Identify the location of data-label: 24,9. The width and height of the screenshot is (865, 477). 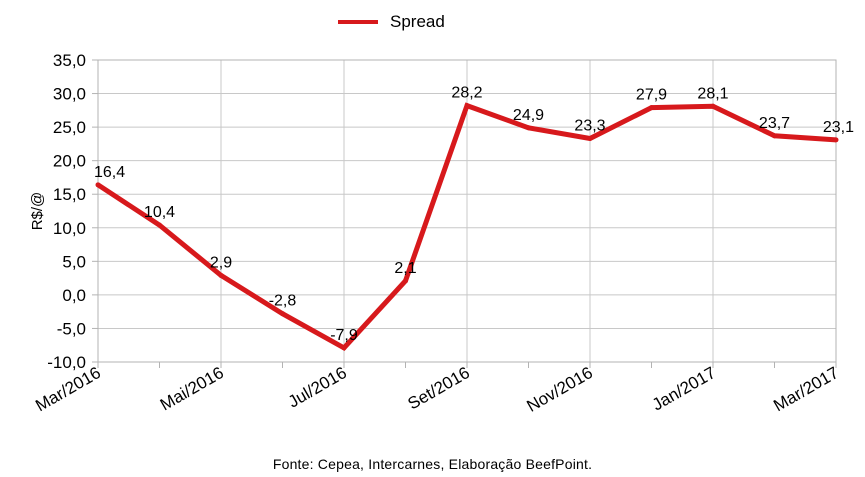
(528, 115).